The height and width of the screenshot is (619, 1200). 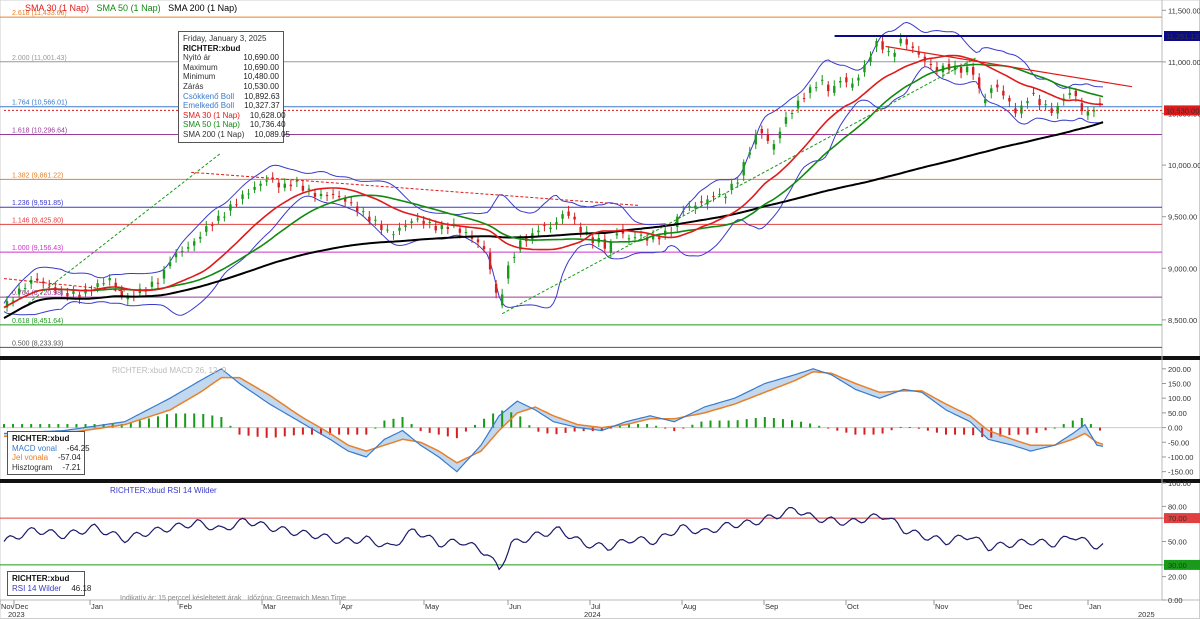 What do you see at coordinates (1182, 35) in the screenshot?
I see `resistance-price-label-bg` at bounding box center [1182, 35].